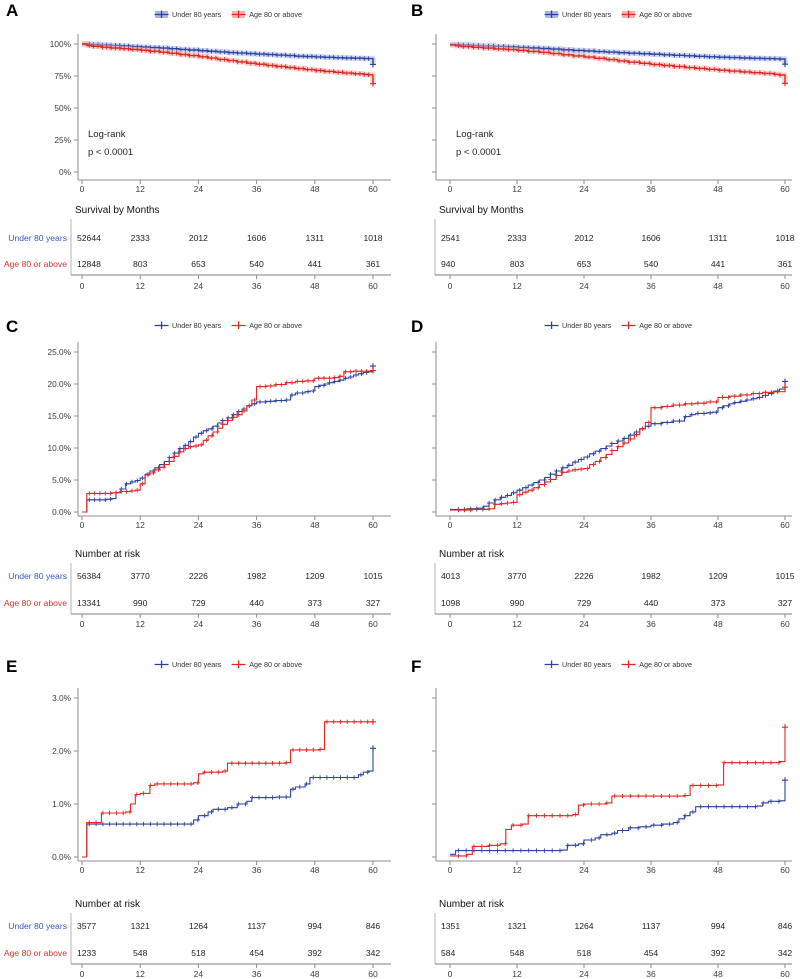 The width and height of the screenshot is (800, 979). I want to click on y-tick-label: 0.0%, so click(62, 857).